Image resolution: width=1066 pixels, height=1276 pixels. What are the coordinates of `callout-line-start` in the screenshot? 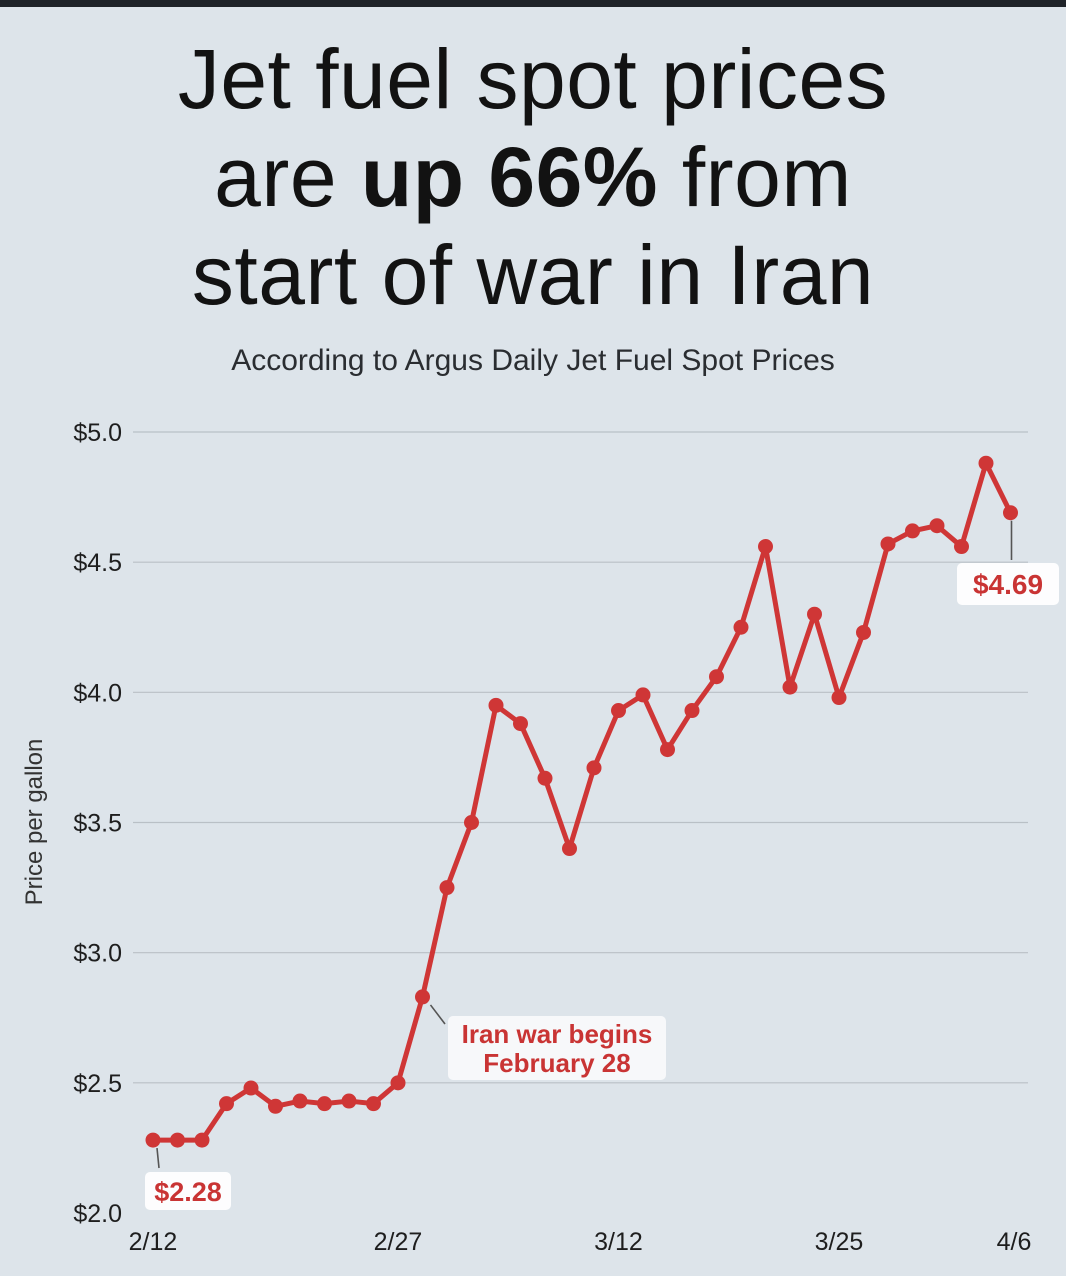 It's located at (158, 1158).